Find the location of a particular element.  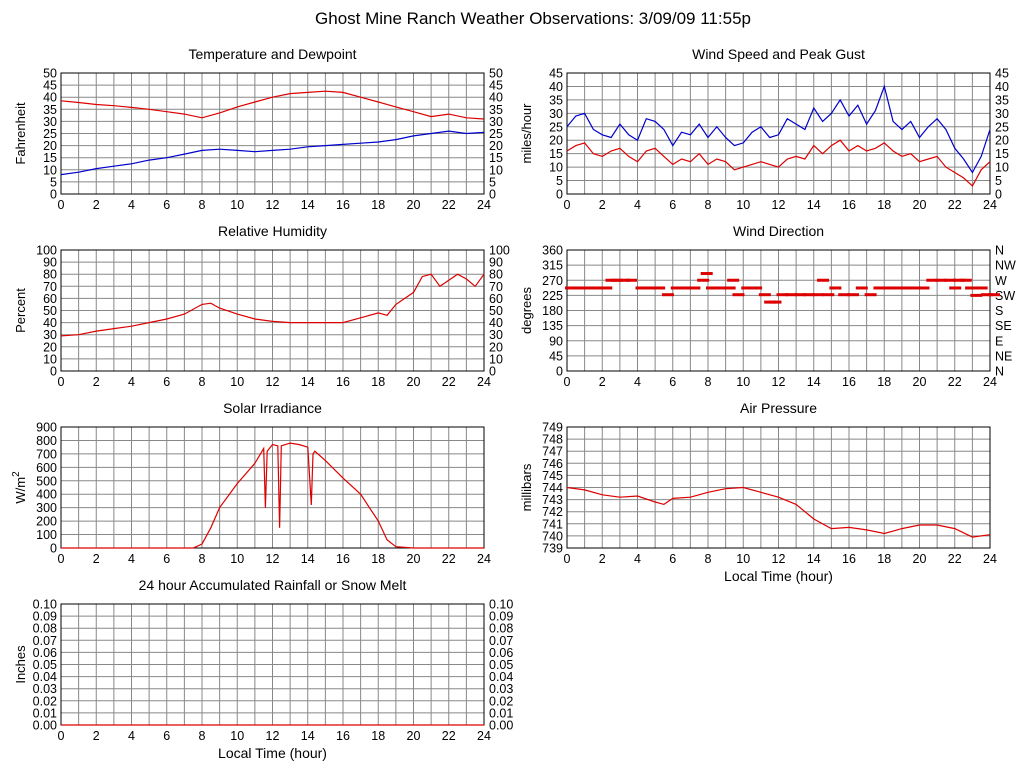

y-tick-label: 742 is located at coordinates (552, 512).